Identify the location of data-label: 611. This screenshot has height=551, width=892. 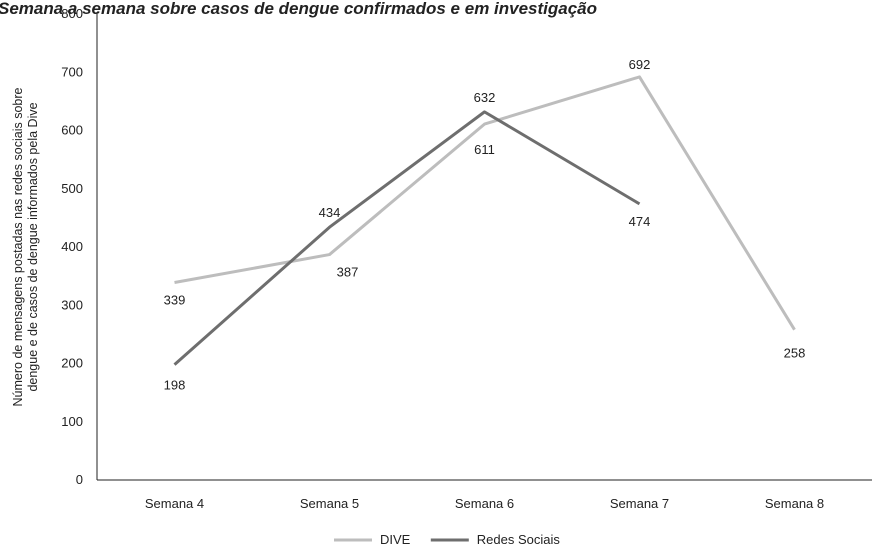
(484, 149).